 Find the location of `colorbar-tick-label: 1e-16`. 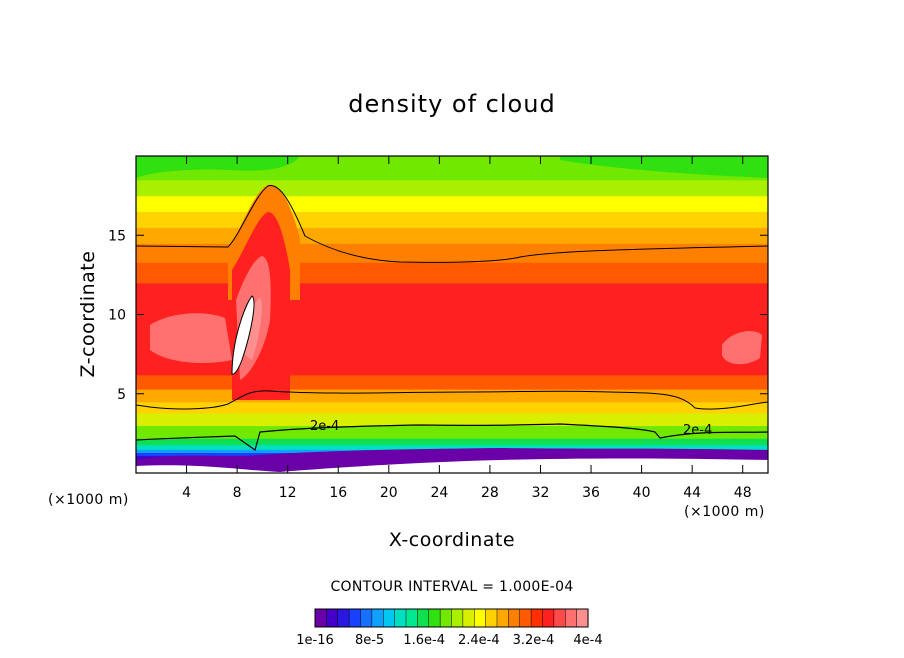

colorbar-tick-label: 1e-16 is located at coordinates (315, 640).